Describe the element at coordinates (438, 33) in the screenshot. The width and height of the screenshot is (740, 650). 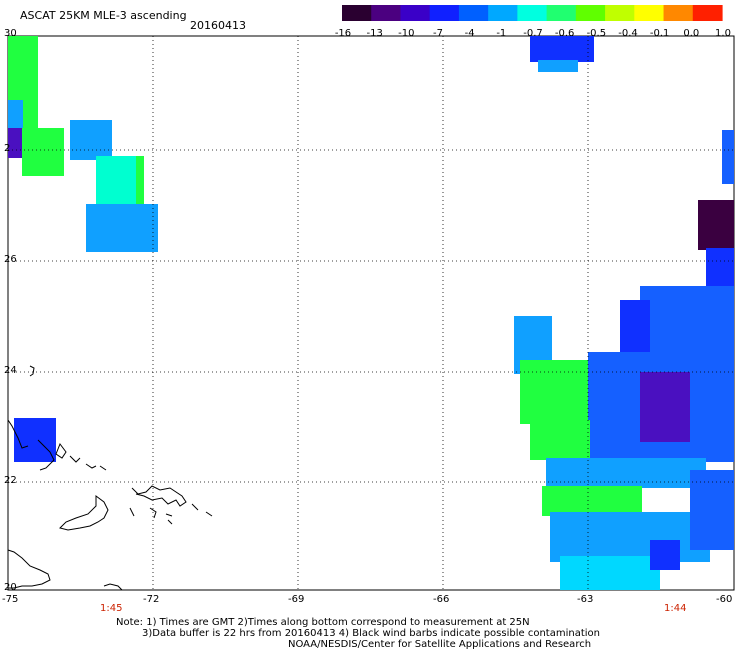
I see `colorbar-label: -7` at that location.